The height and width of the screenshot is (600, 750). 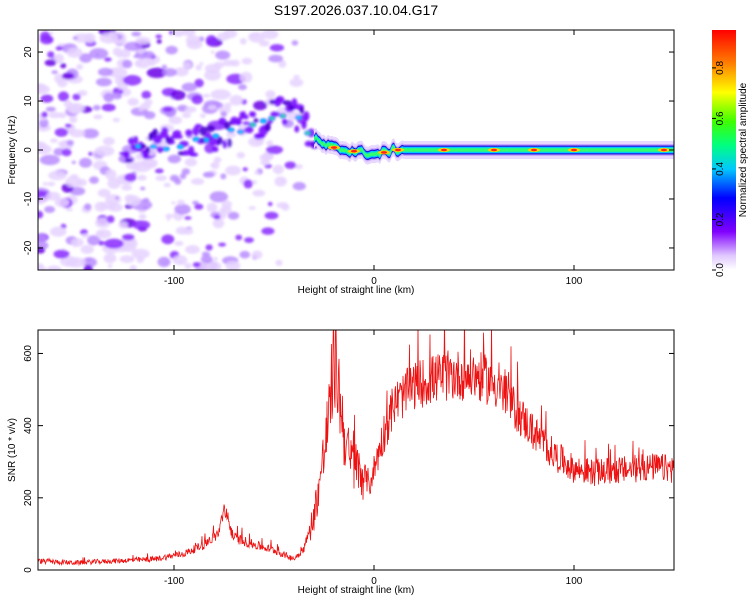 What do you see at coordinates (374, 581) in the screenshot?
I see `snr-x-tick-label: 0` at bounding box center [374, 581].